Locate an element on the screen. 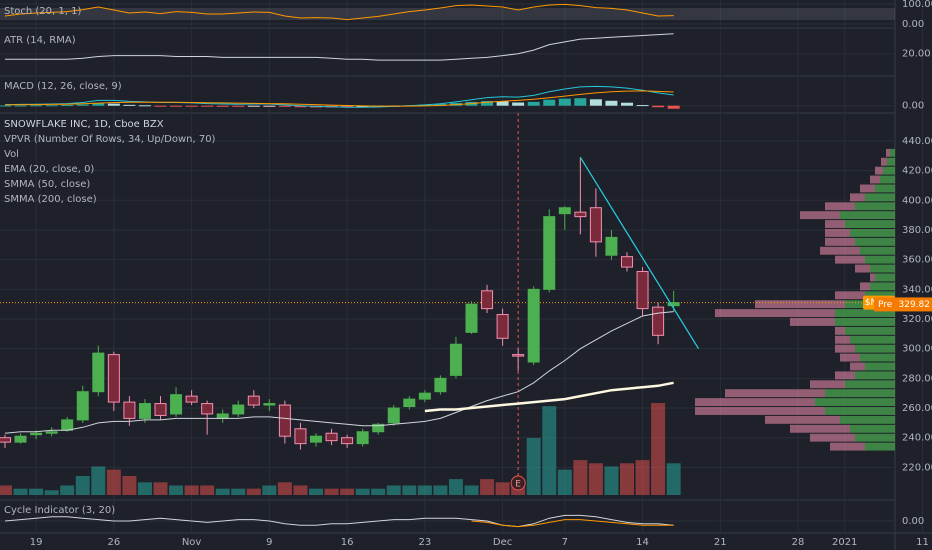  legend-entry: Vol is located at coordinates (11, 154).